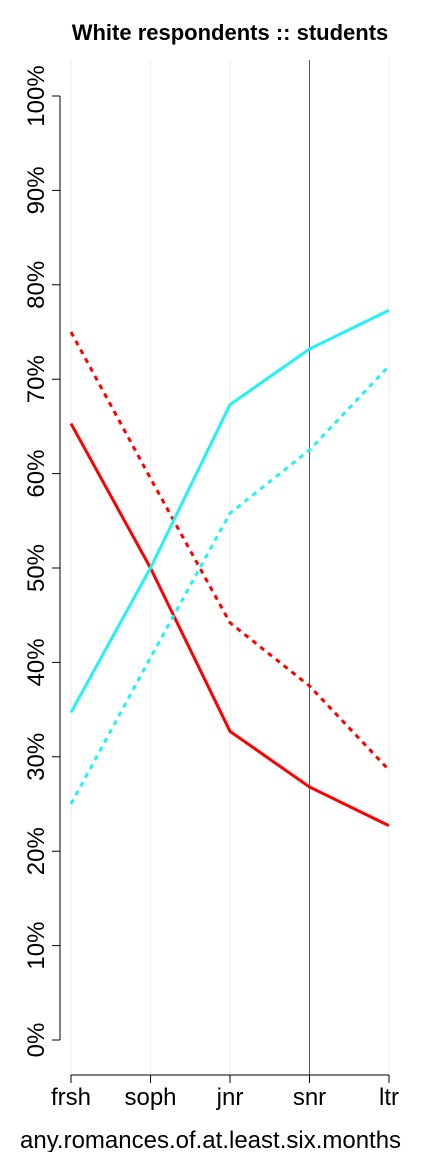 This screenshot has width=432, height=1152. I want to click on x-tick-label: soph, so click(150, 1097).